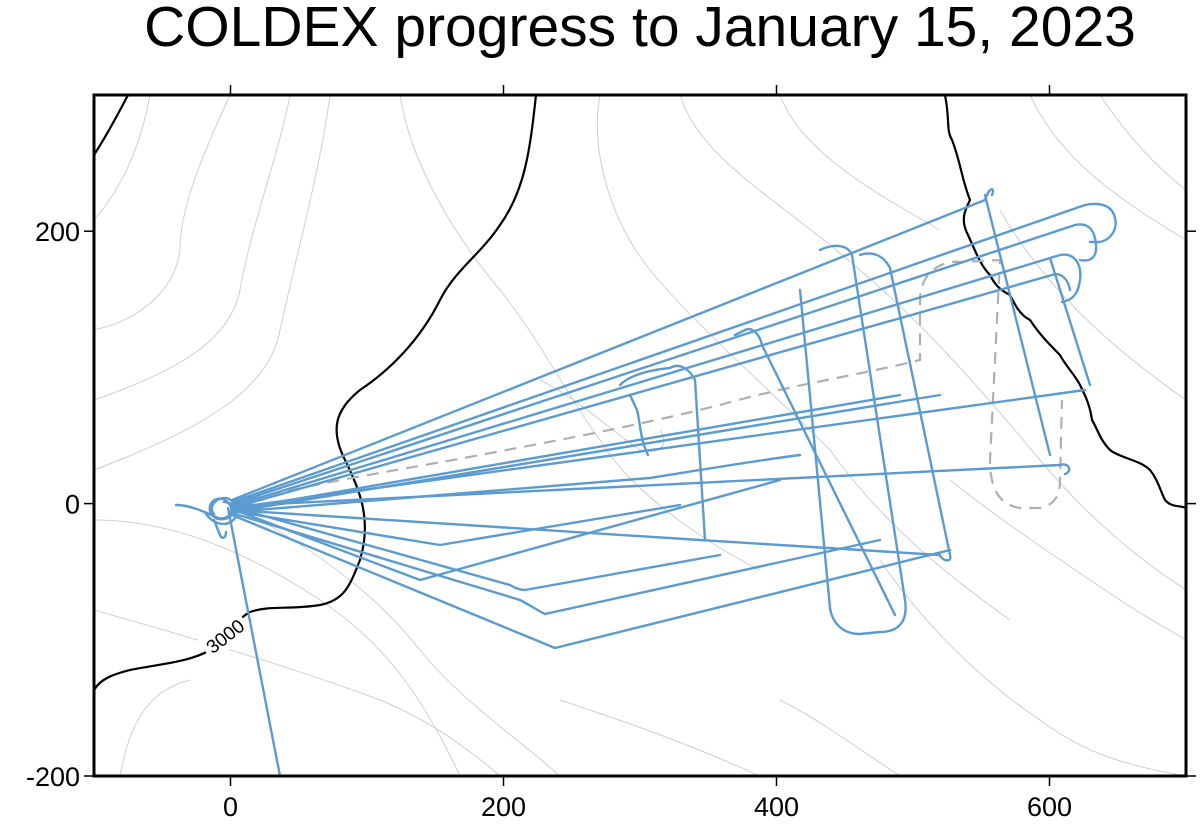  I want to click on x-tick-label: 200, so click(503, 807).